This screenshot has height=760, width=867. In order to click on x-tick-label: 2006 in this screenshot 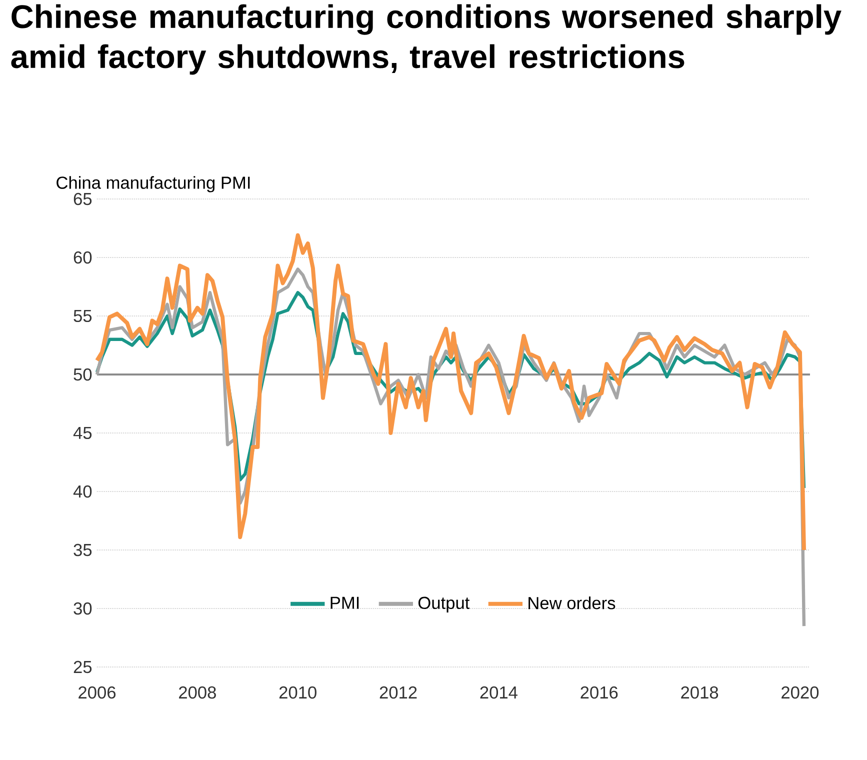, I will do `click(97, 692)`.